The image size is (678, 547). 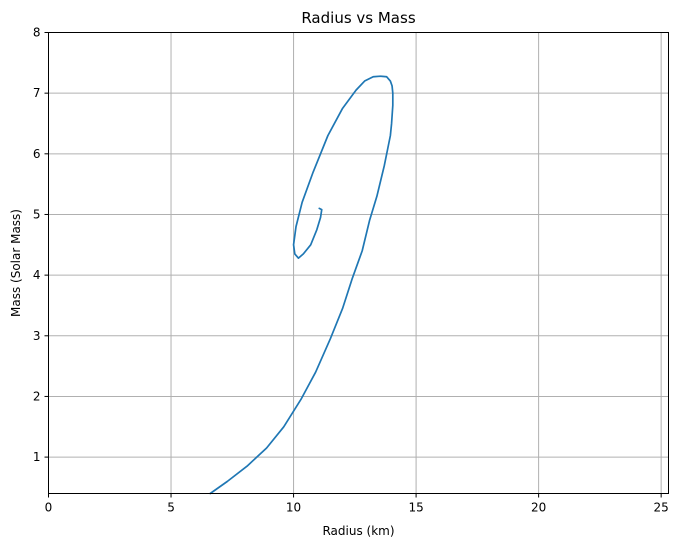 I want to click on x-tick-label: 25, so click(x=661, y=508).